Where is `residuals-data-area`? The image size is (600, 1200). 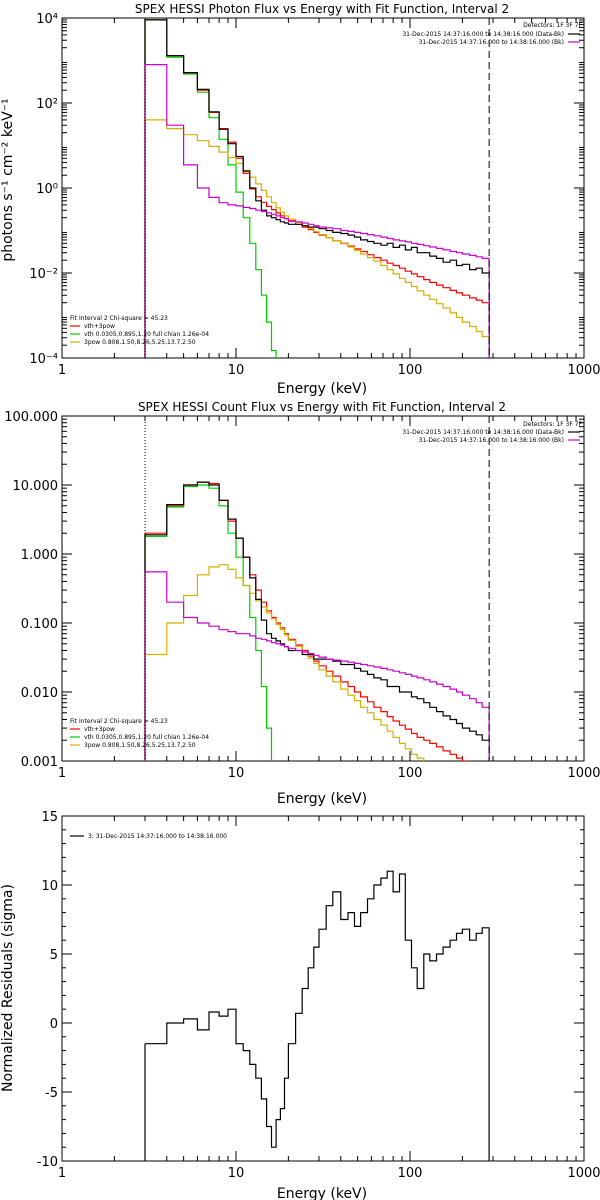
residuals-data-area is located at coordinates (317, 1015).